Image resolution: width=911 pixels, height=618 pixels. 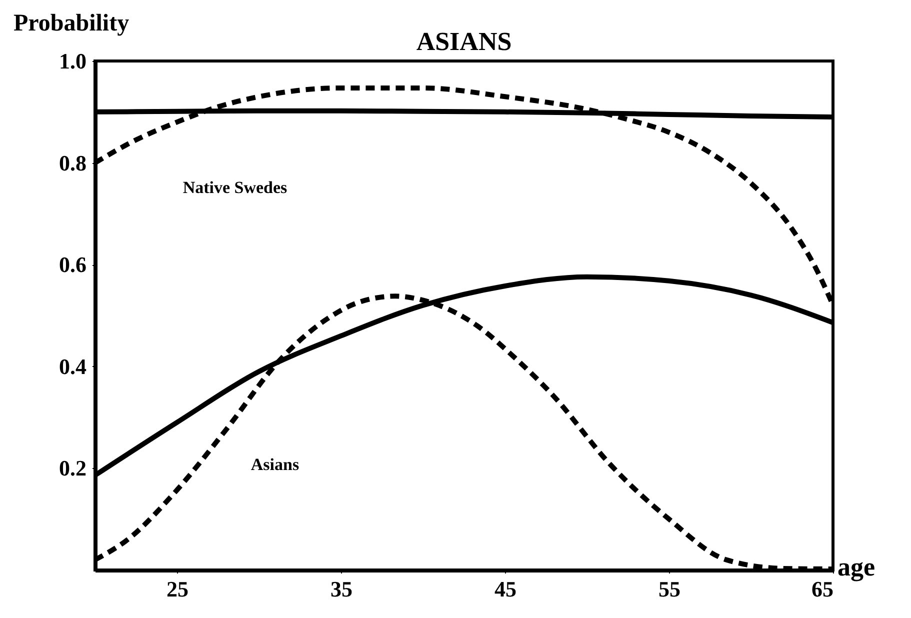 What do you see at coordinates (72, 61) in the screenshot?
I see `y-tick-label: 1.0` at bounding box center [72, 61].